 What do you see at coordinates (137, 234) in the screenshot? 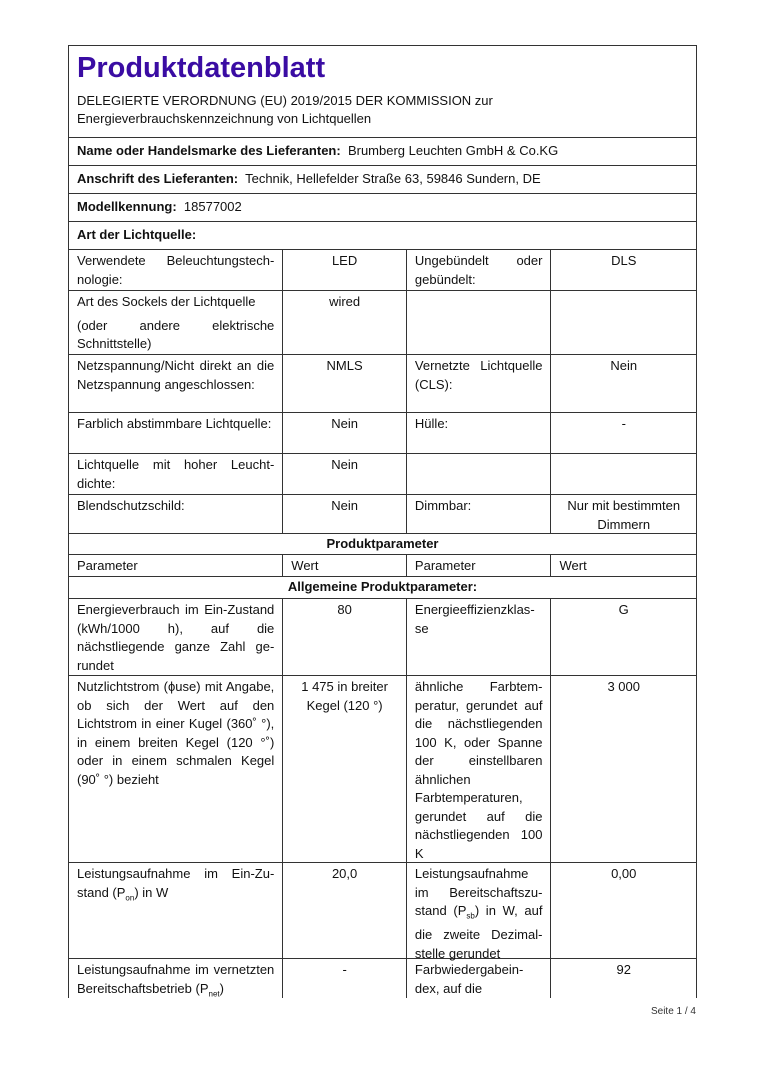
I see `type-label: Art der Lichtquelle:` at bounding box center [137, 234].